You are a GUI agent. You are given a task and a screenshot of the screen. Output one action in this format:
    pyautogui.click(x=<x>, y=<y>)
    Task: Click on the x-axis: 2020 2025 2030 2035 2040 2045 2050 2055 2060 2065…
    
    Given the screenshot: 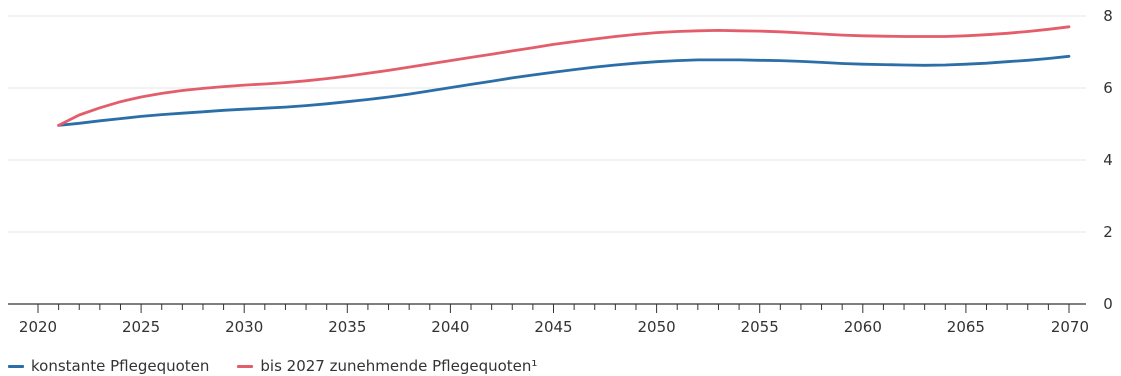 What is the action you would take?
    pyautogui.click(x=548, y=319)
    